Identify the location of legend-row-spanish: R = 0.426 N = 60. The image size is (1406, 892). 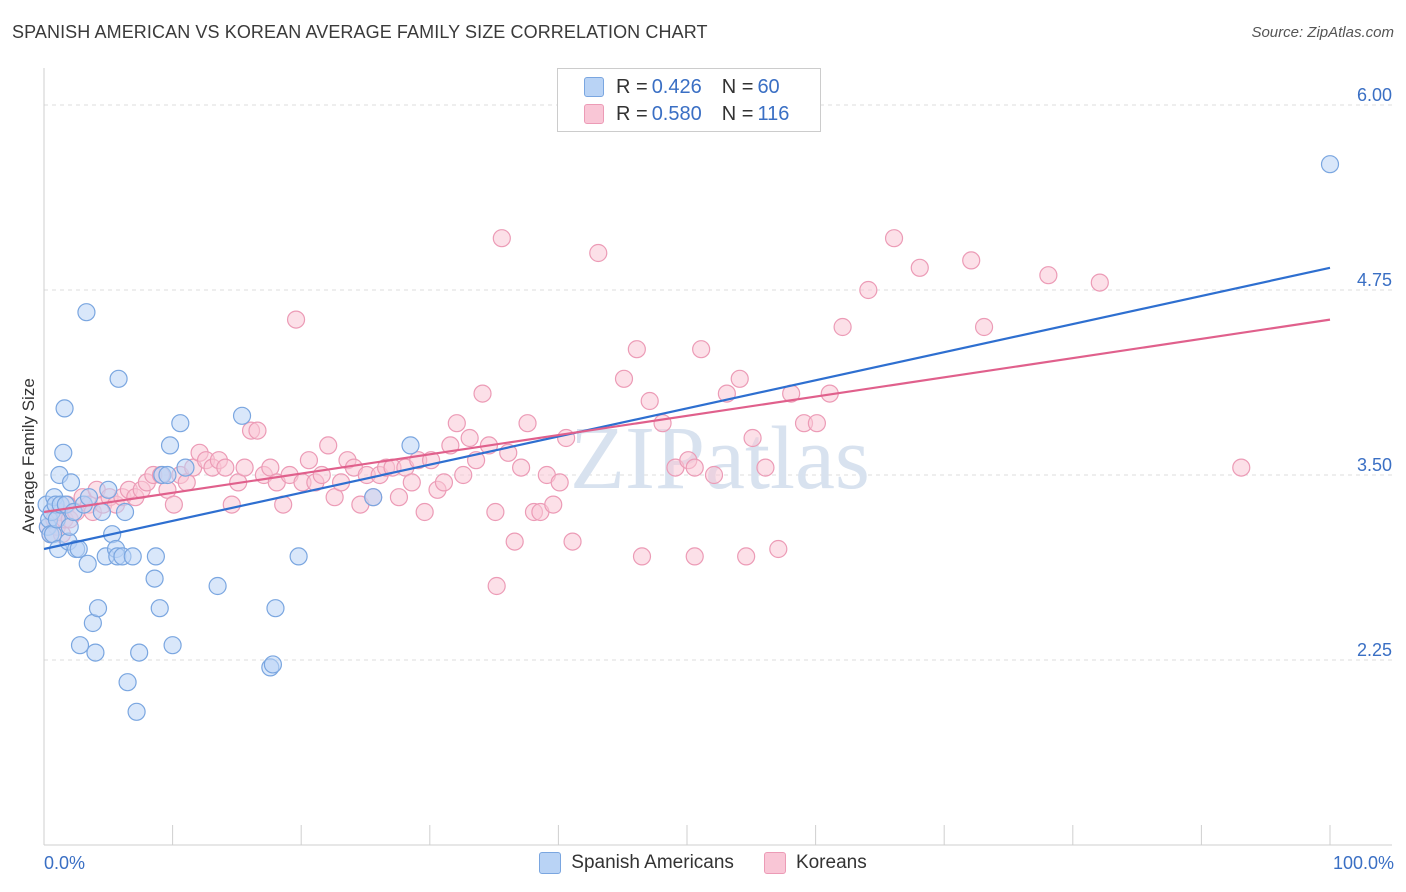
(682, 87).